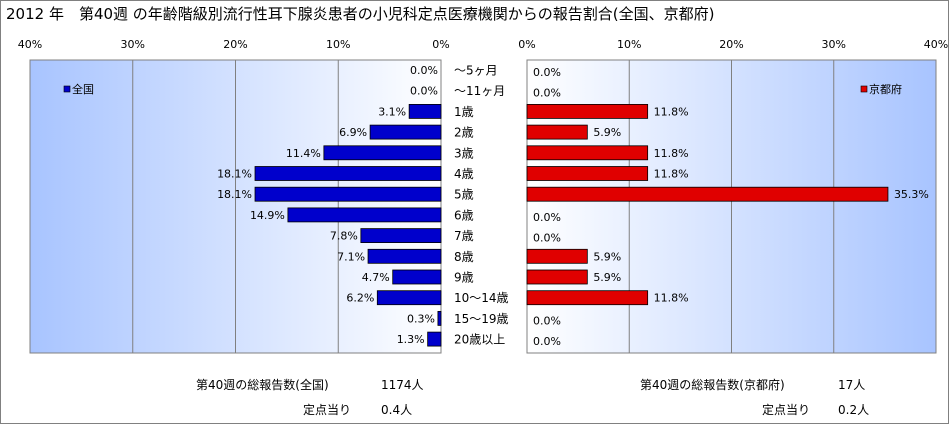 The image size is (949, 424). I want to click on national-total-label: 第40週の総報告数(全国), so click(262, 384).